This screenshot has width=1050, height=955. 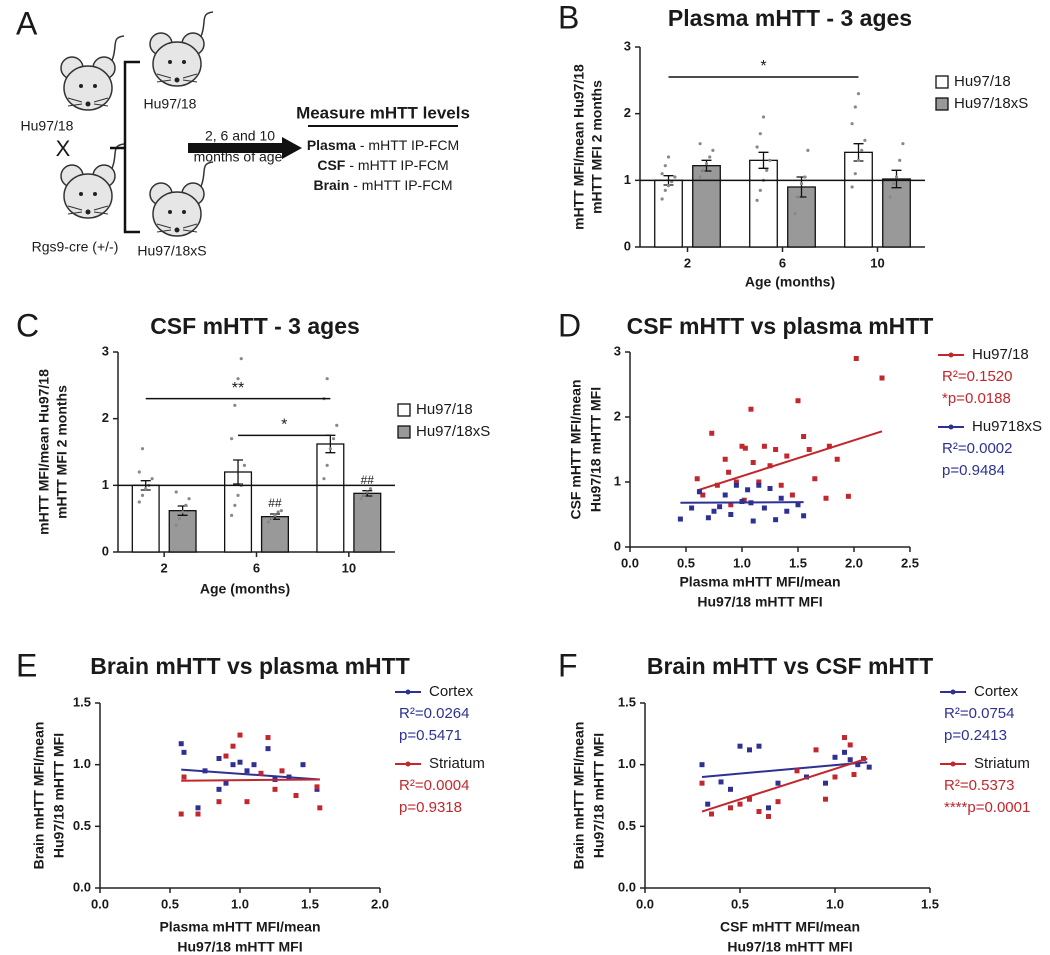 What do you see at coordinates (331, 145) in the screenshot?
I see `tissue: Plasma` at bounding box center [331, 145].